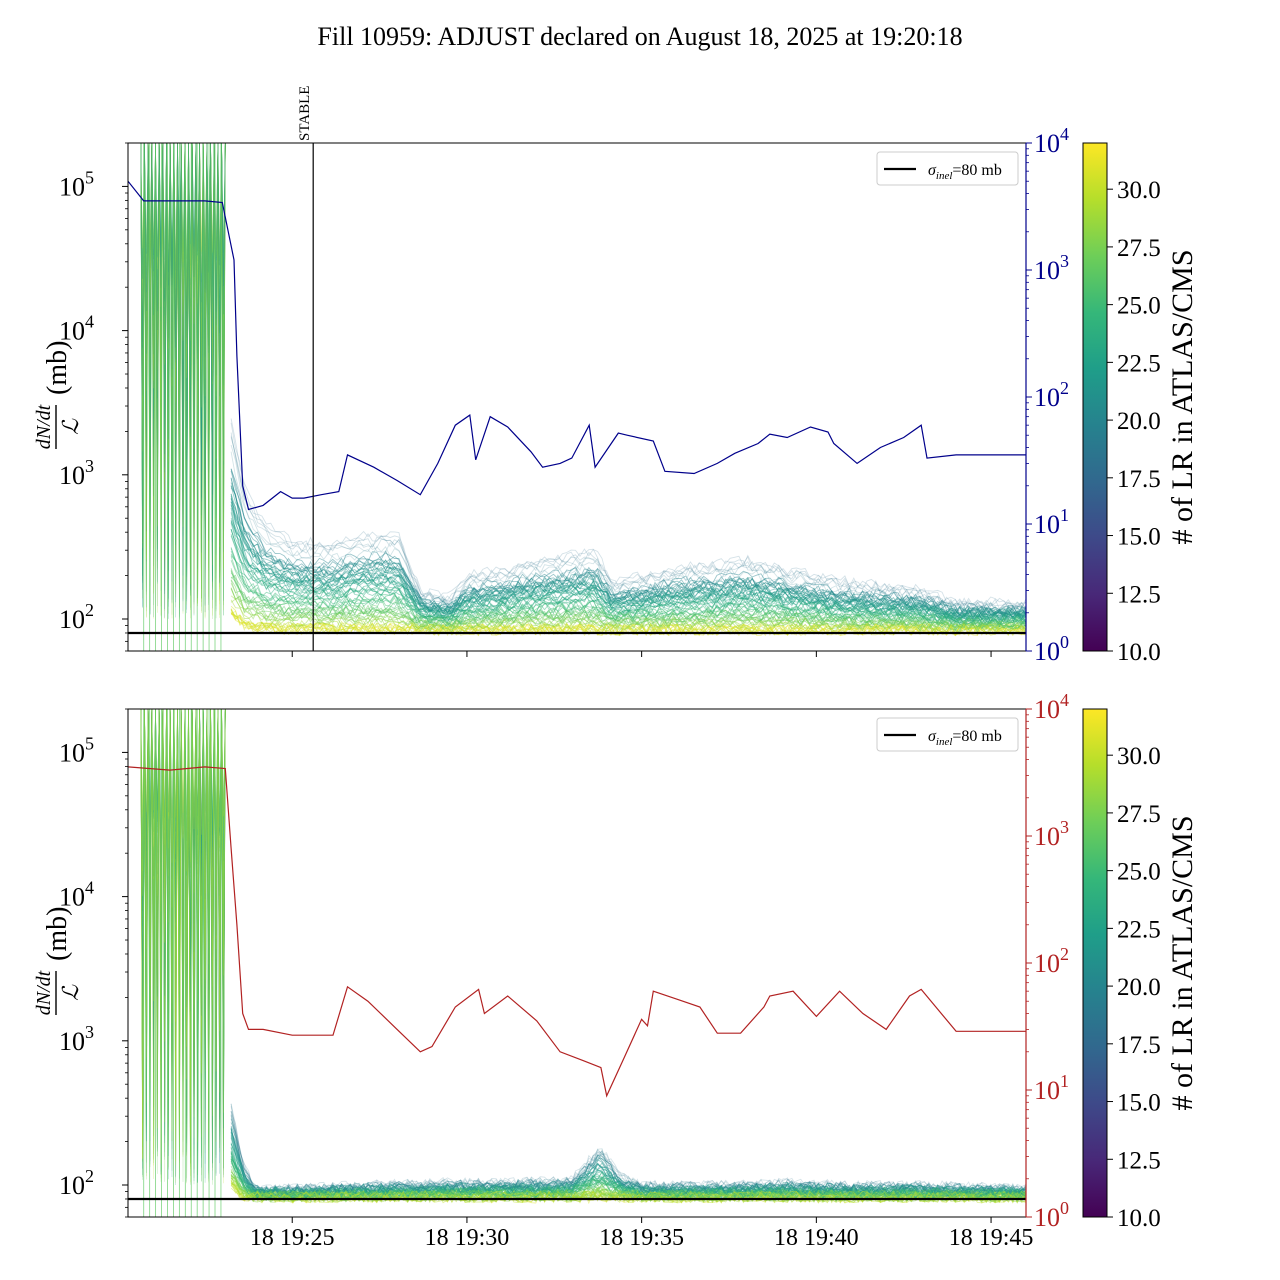 The width and height of the screenshot is (1280, 1280). I want to click on legend-sigma: σ, so click(932, 736).